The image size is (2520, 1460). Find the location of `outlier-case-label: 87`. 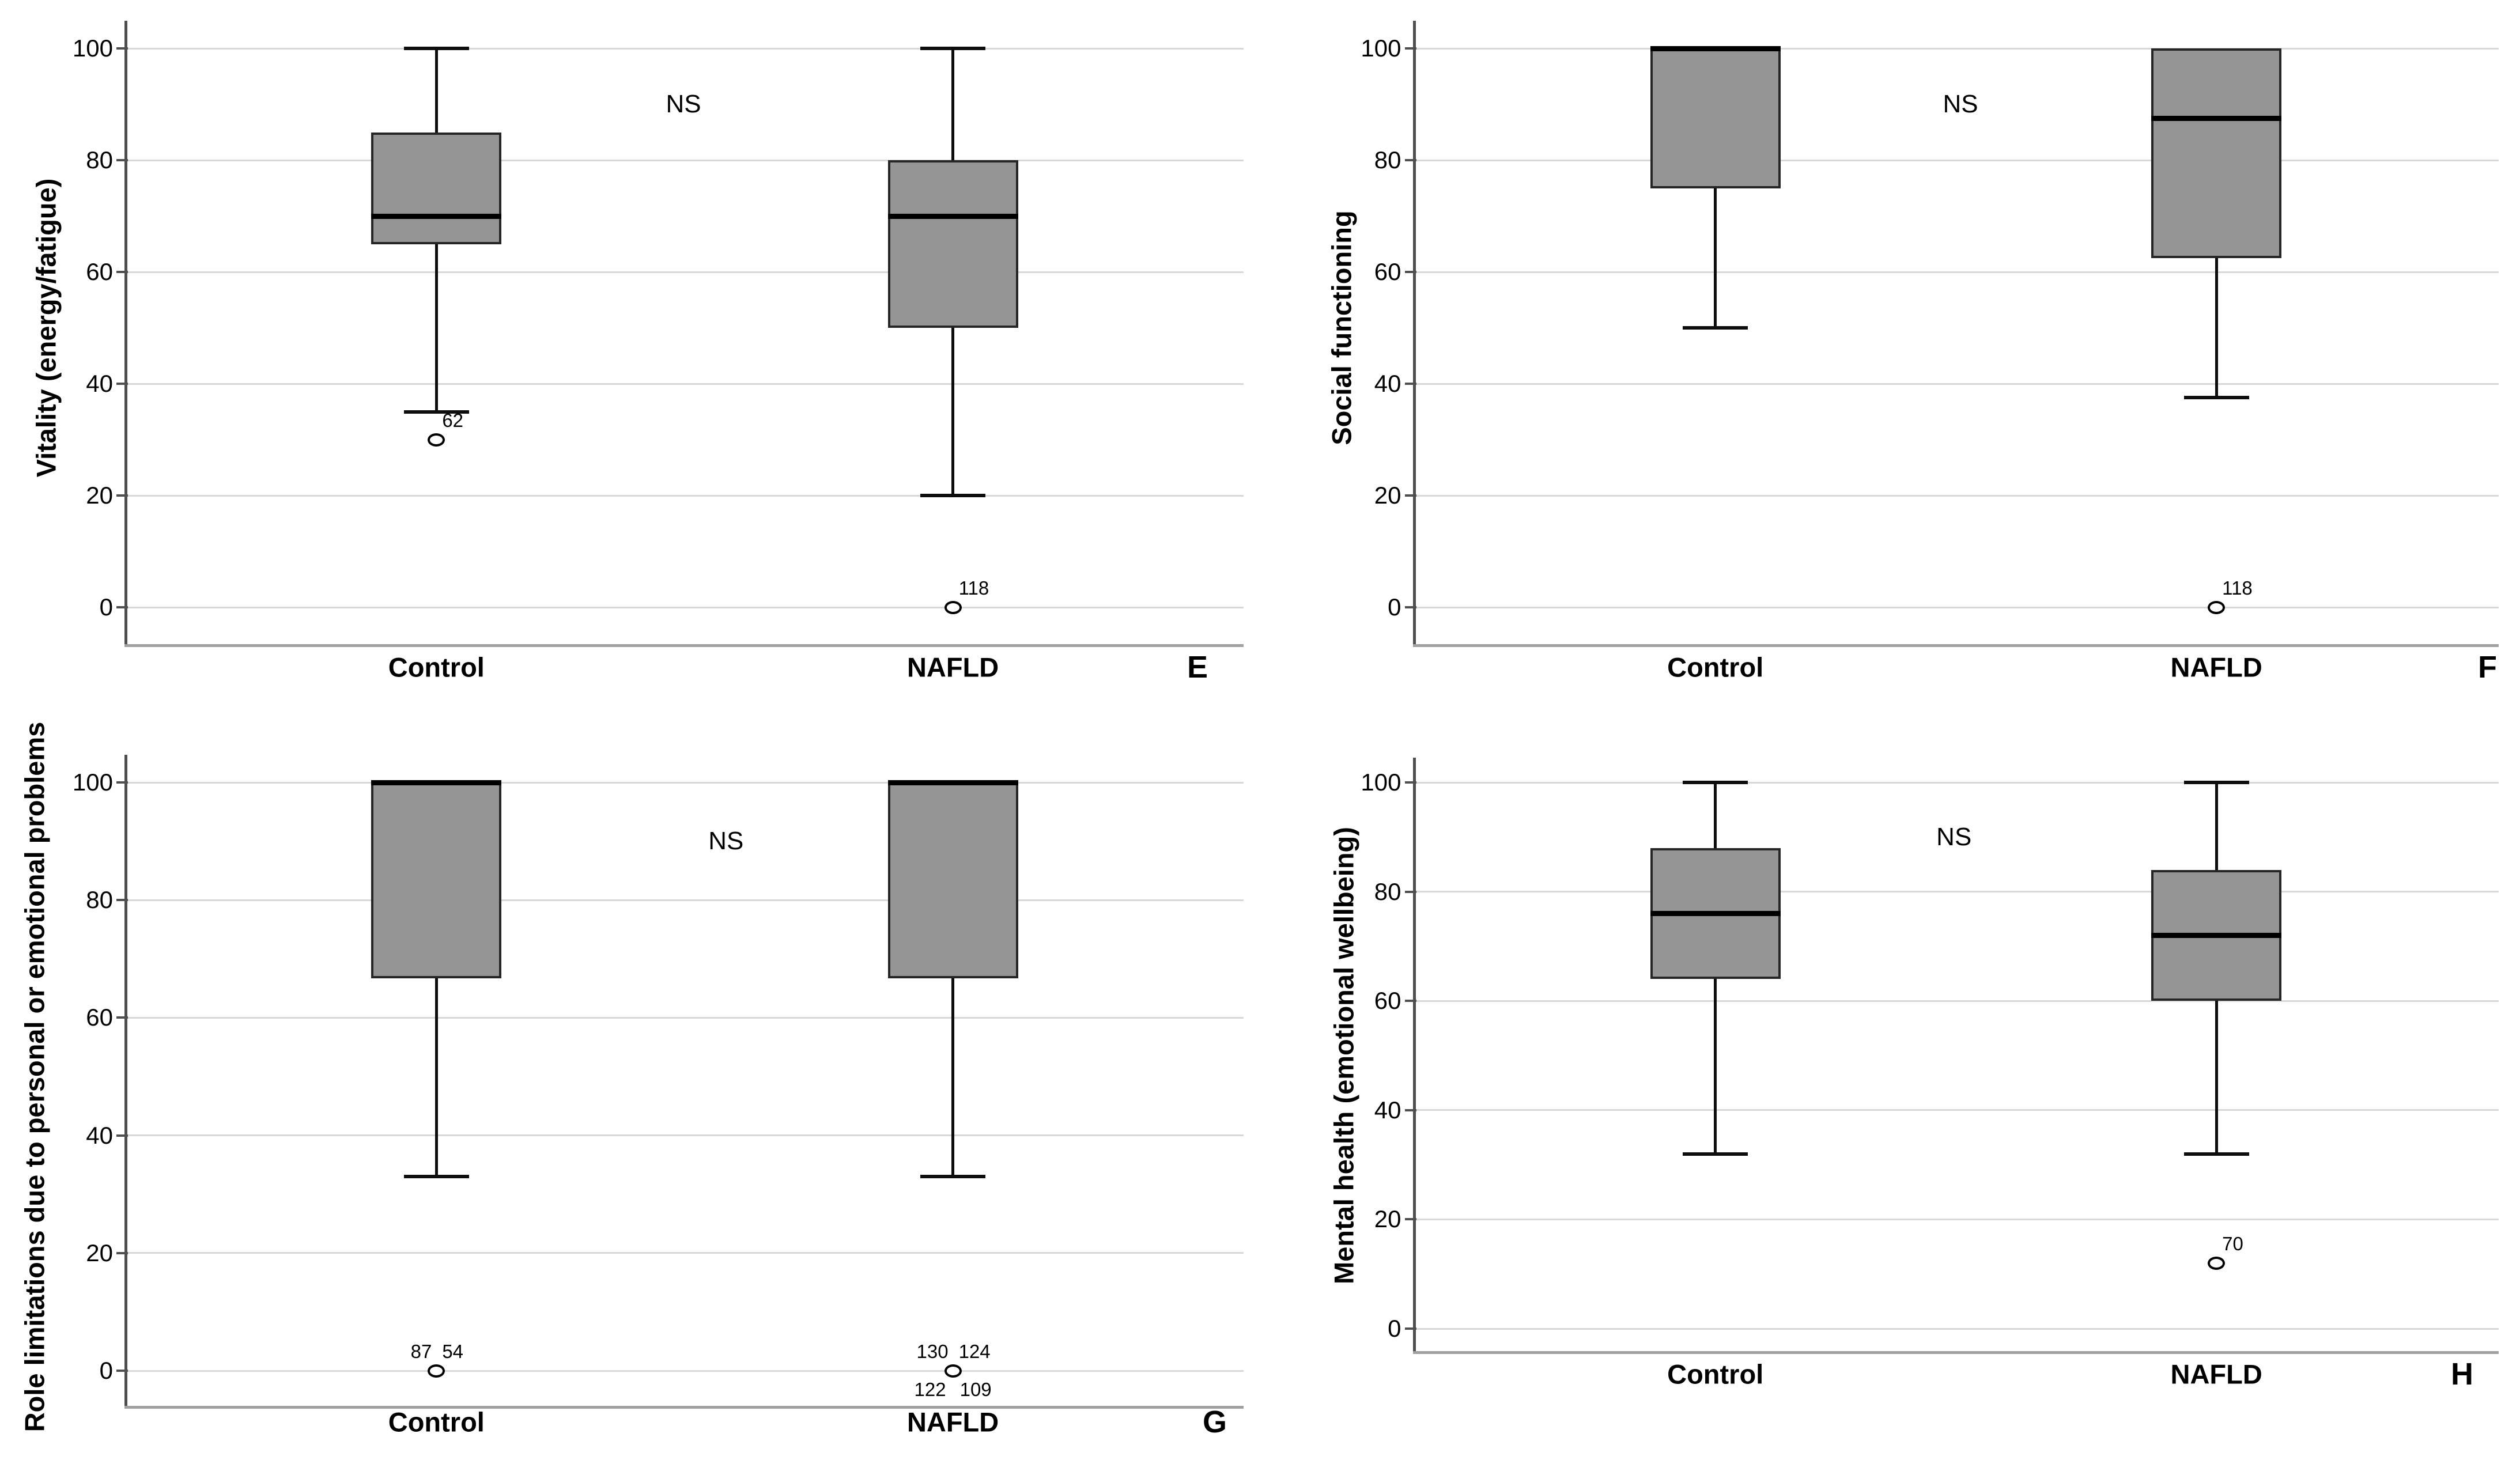

outlier-case-label: 87 is located at coordinates (421, 1351).